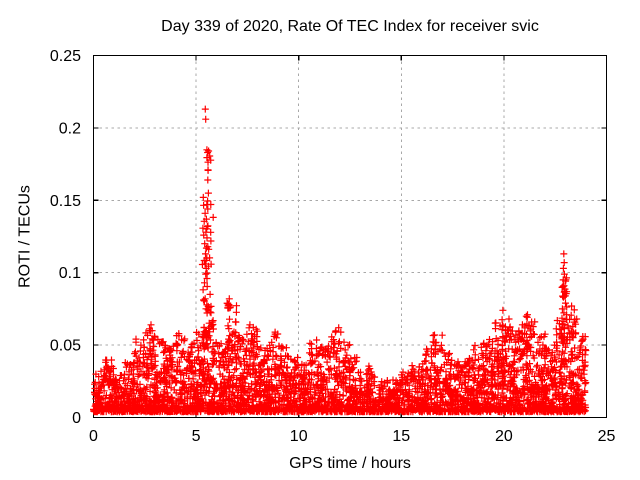 The height and width of the screenshot is (480, 640). Describe the element at coordinates (25, 236) in the screenshot. I see `y-axis-label: ROTI / TECUs` at that location.